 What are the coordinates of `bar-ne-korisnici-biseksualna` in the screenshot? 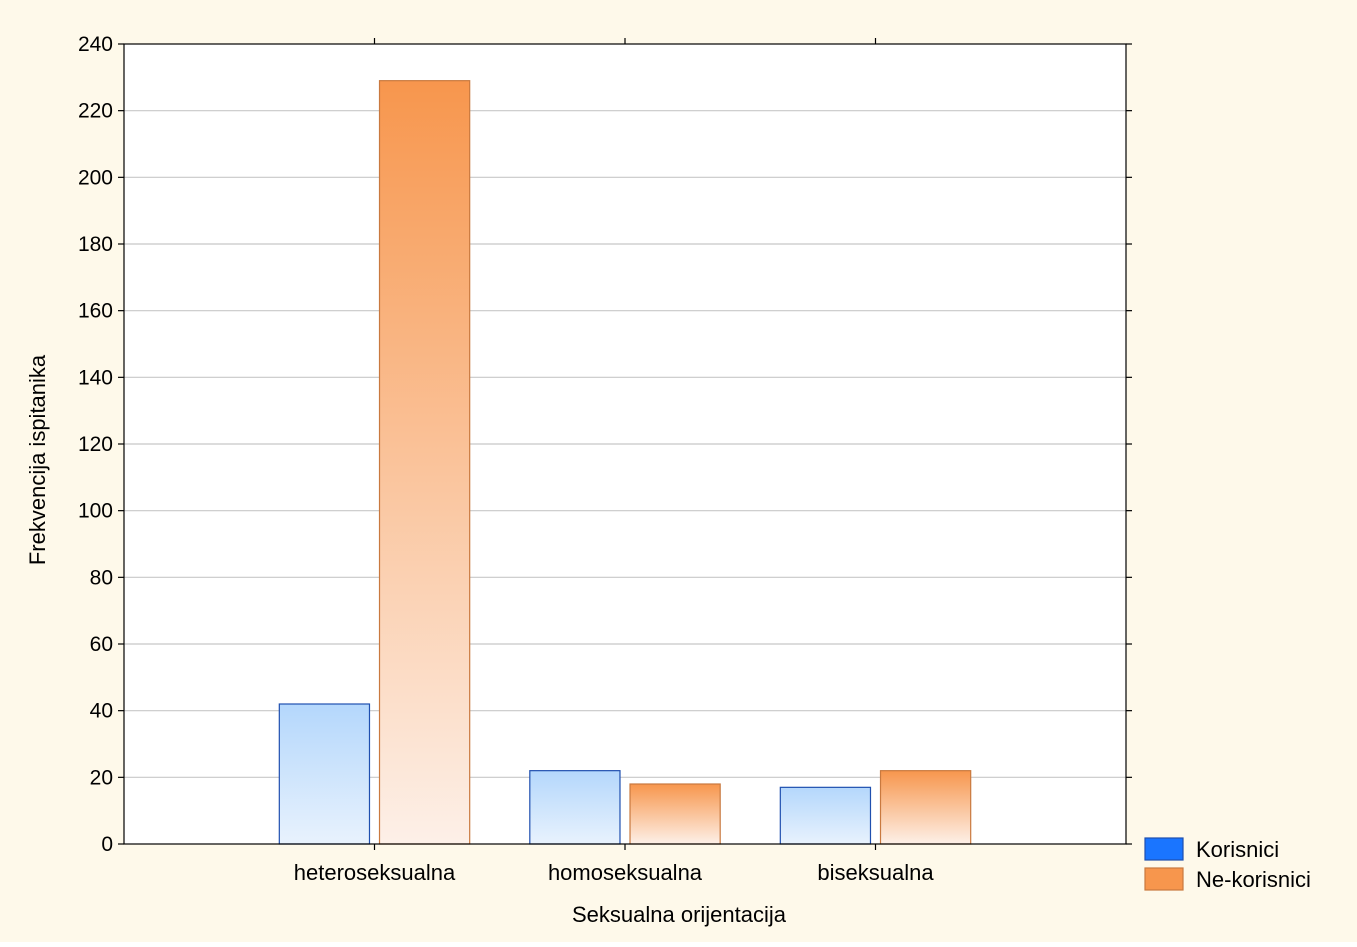 It's located at (925, 807).